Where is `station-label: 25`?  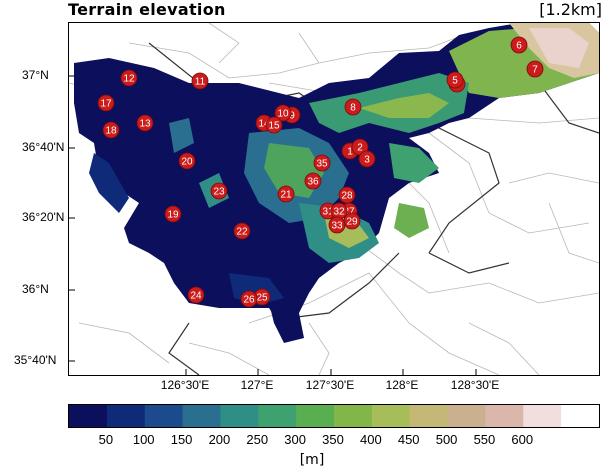
station-label: 25 is located at coordinates (262, 298).